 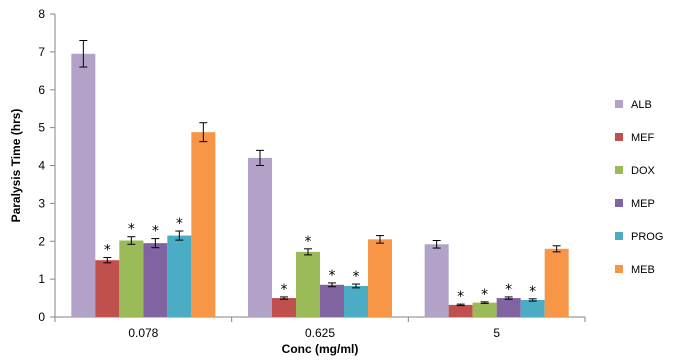 I want to click on x-axis-title: Conc (mg/ml), so click(x=320, y=349).